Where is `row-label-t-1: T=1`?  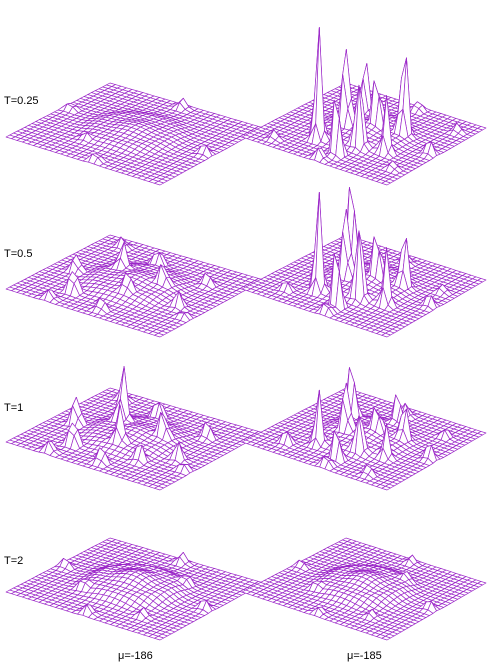 row-label-t-1: T=1 is located at coordinates (13, 408).